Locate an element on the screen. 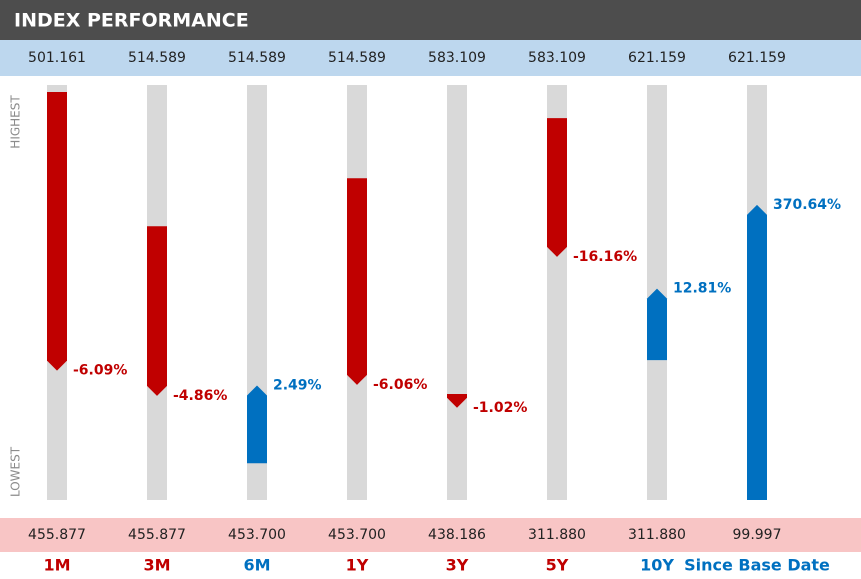  period-label: 5Y is located at coordinates (557, 565).